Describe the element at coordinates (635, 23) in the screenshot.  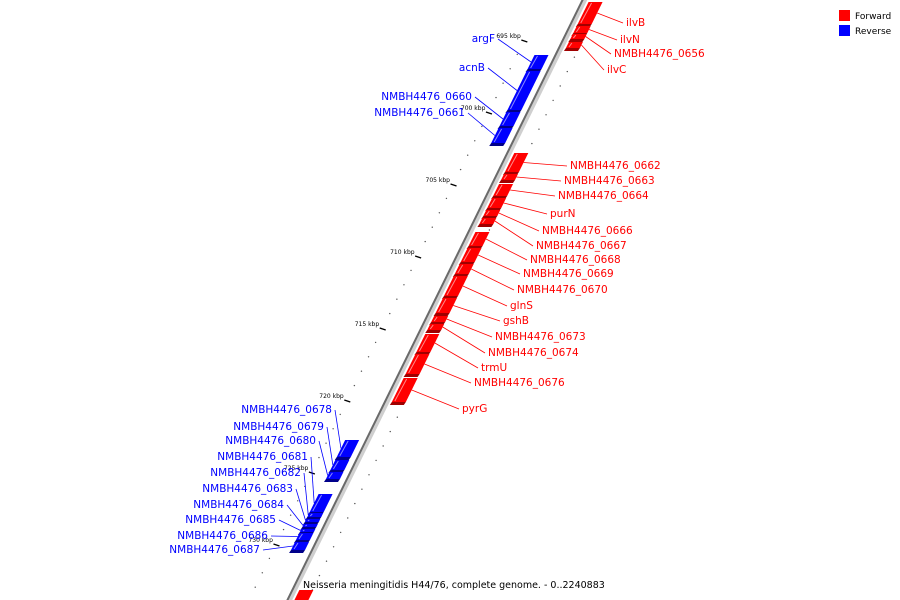
I see `gene-label-ilvB: ilvB` at that location.